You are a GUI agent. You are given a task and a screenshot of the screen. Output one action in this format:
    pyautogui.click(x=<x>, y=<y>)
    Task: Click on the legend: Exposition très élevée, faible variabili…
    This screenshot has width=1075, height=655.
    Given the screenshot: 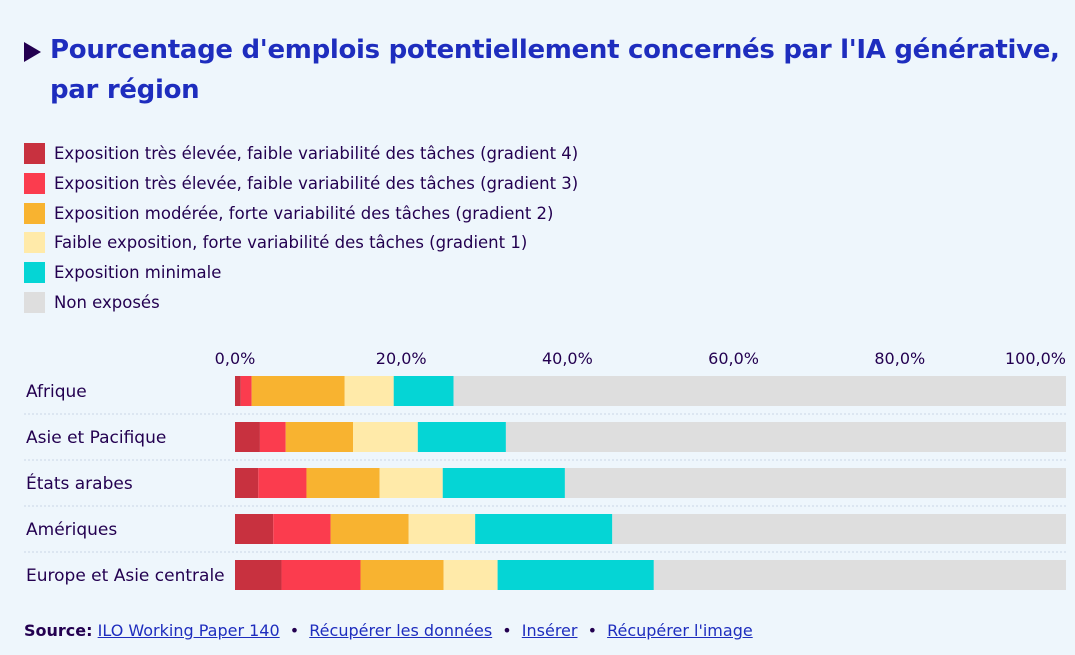 What is the action you would take?
    pyautogui.click(x=301, y=228)
    